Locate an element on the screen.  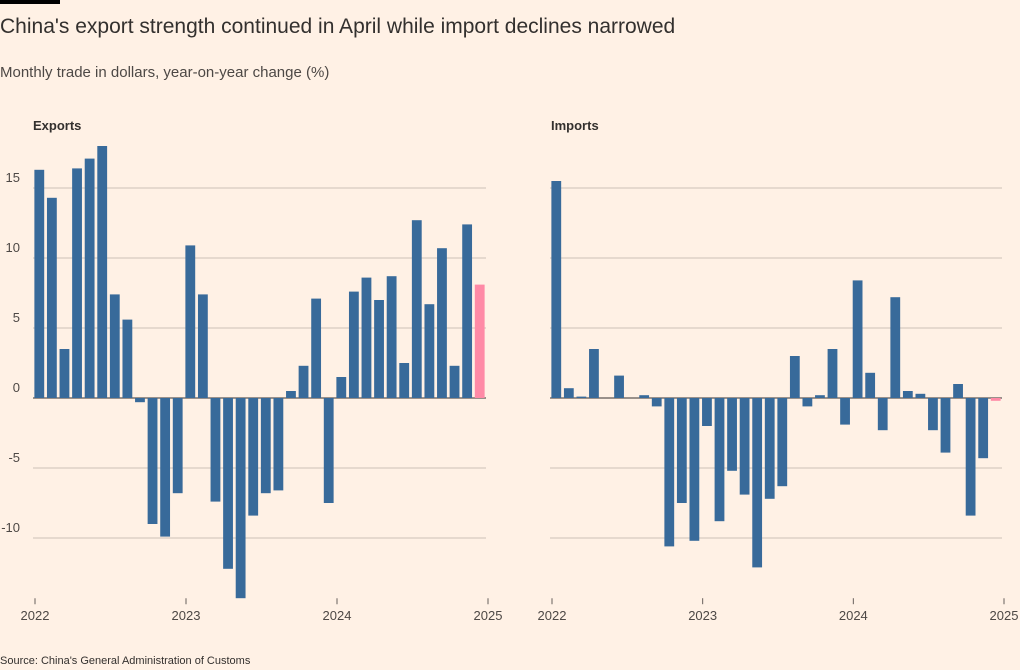
exports-x-tick-label: 2025 is located at coordinates (488, 615).